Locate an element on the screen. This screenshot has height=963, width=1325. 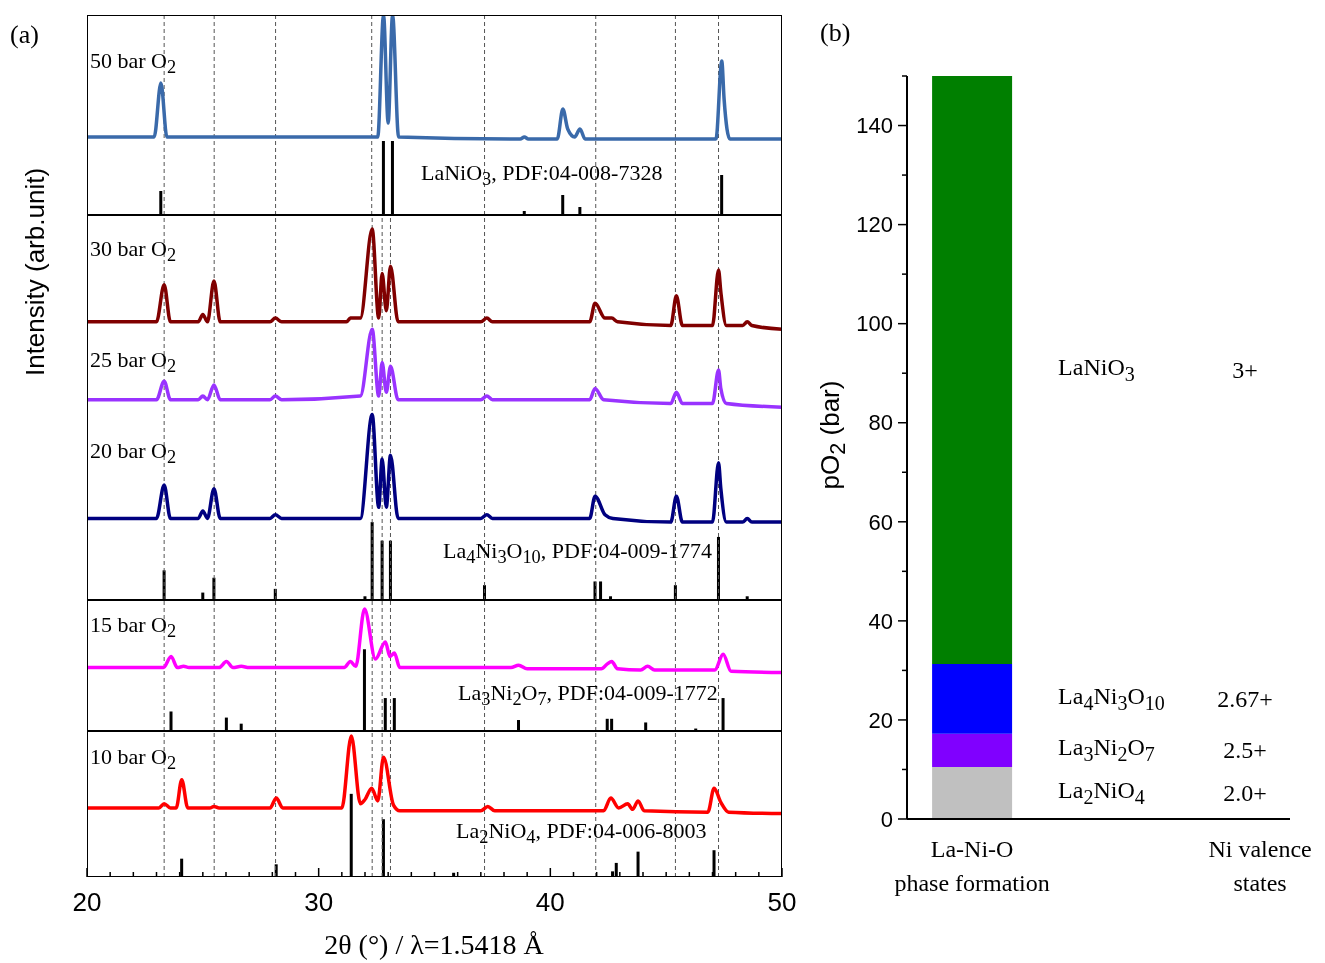
x-tick-label: 20 is located at coordinates (87, 902).